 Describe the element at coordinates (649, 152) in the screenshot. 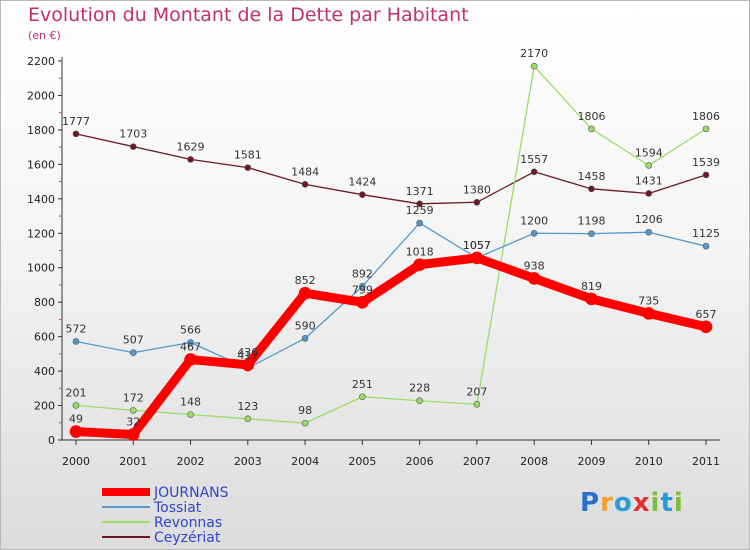

I see `data-label: 1594` at that location.